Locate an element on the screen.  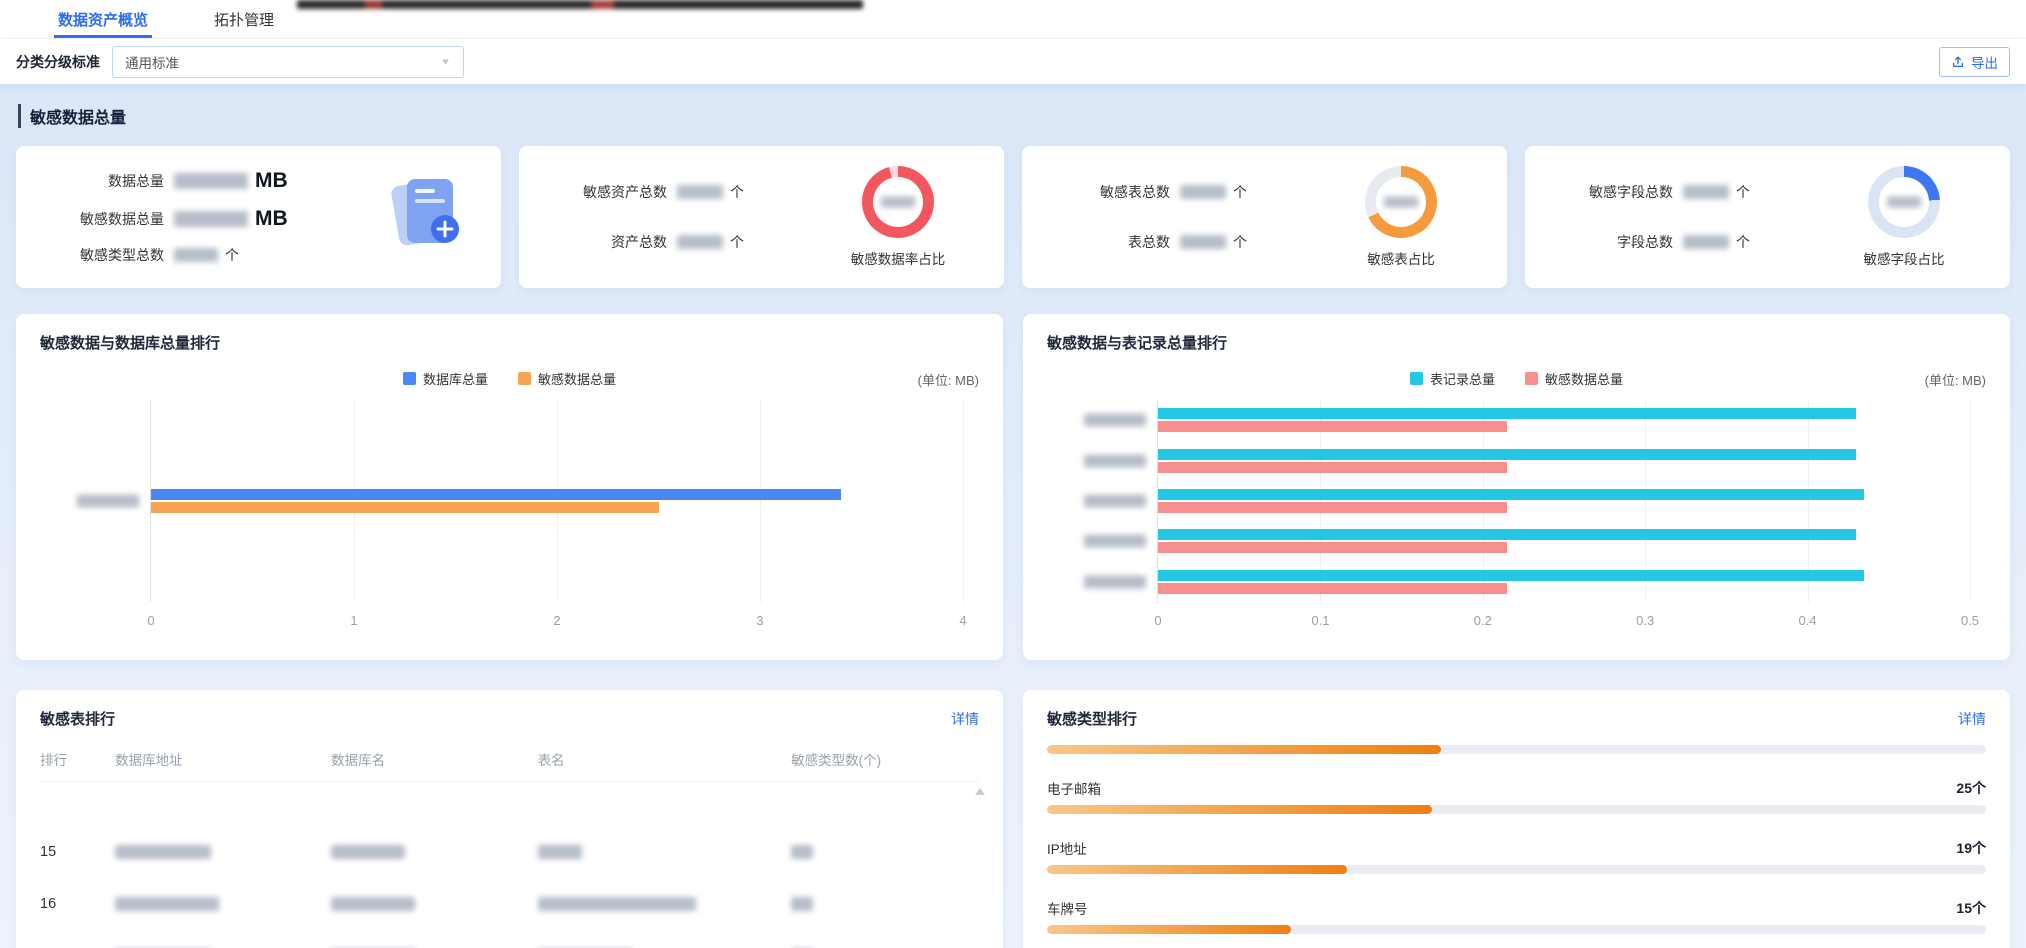
stat-row-table-total: 表总数 个 is located at coordinates (1147, 242).